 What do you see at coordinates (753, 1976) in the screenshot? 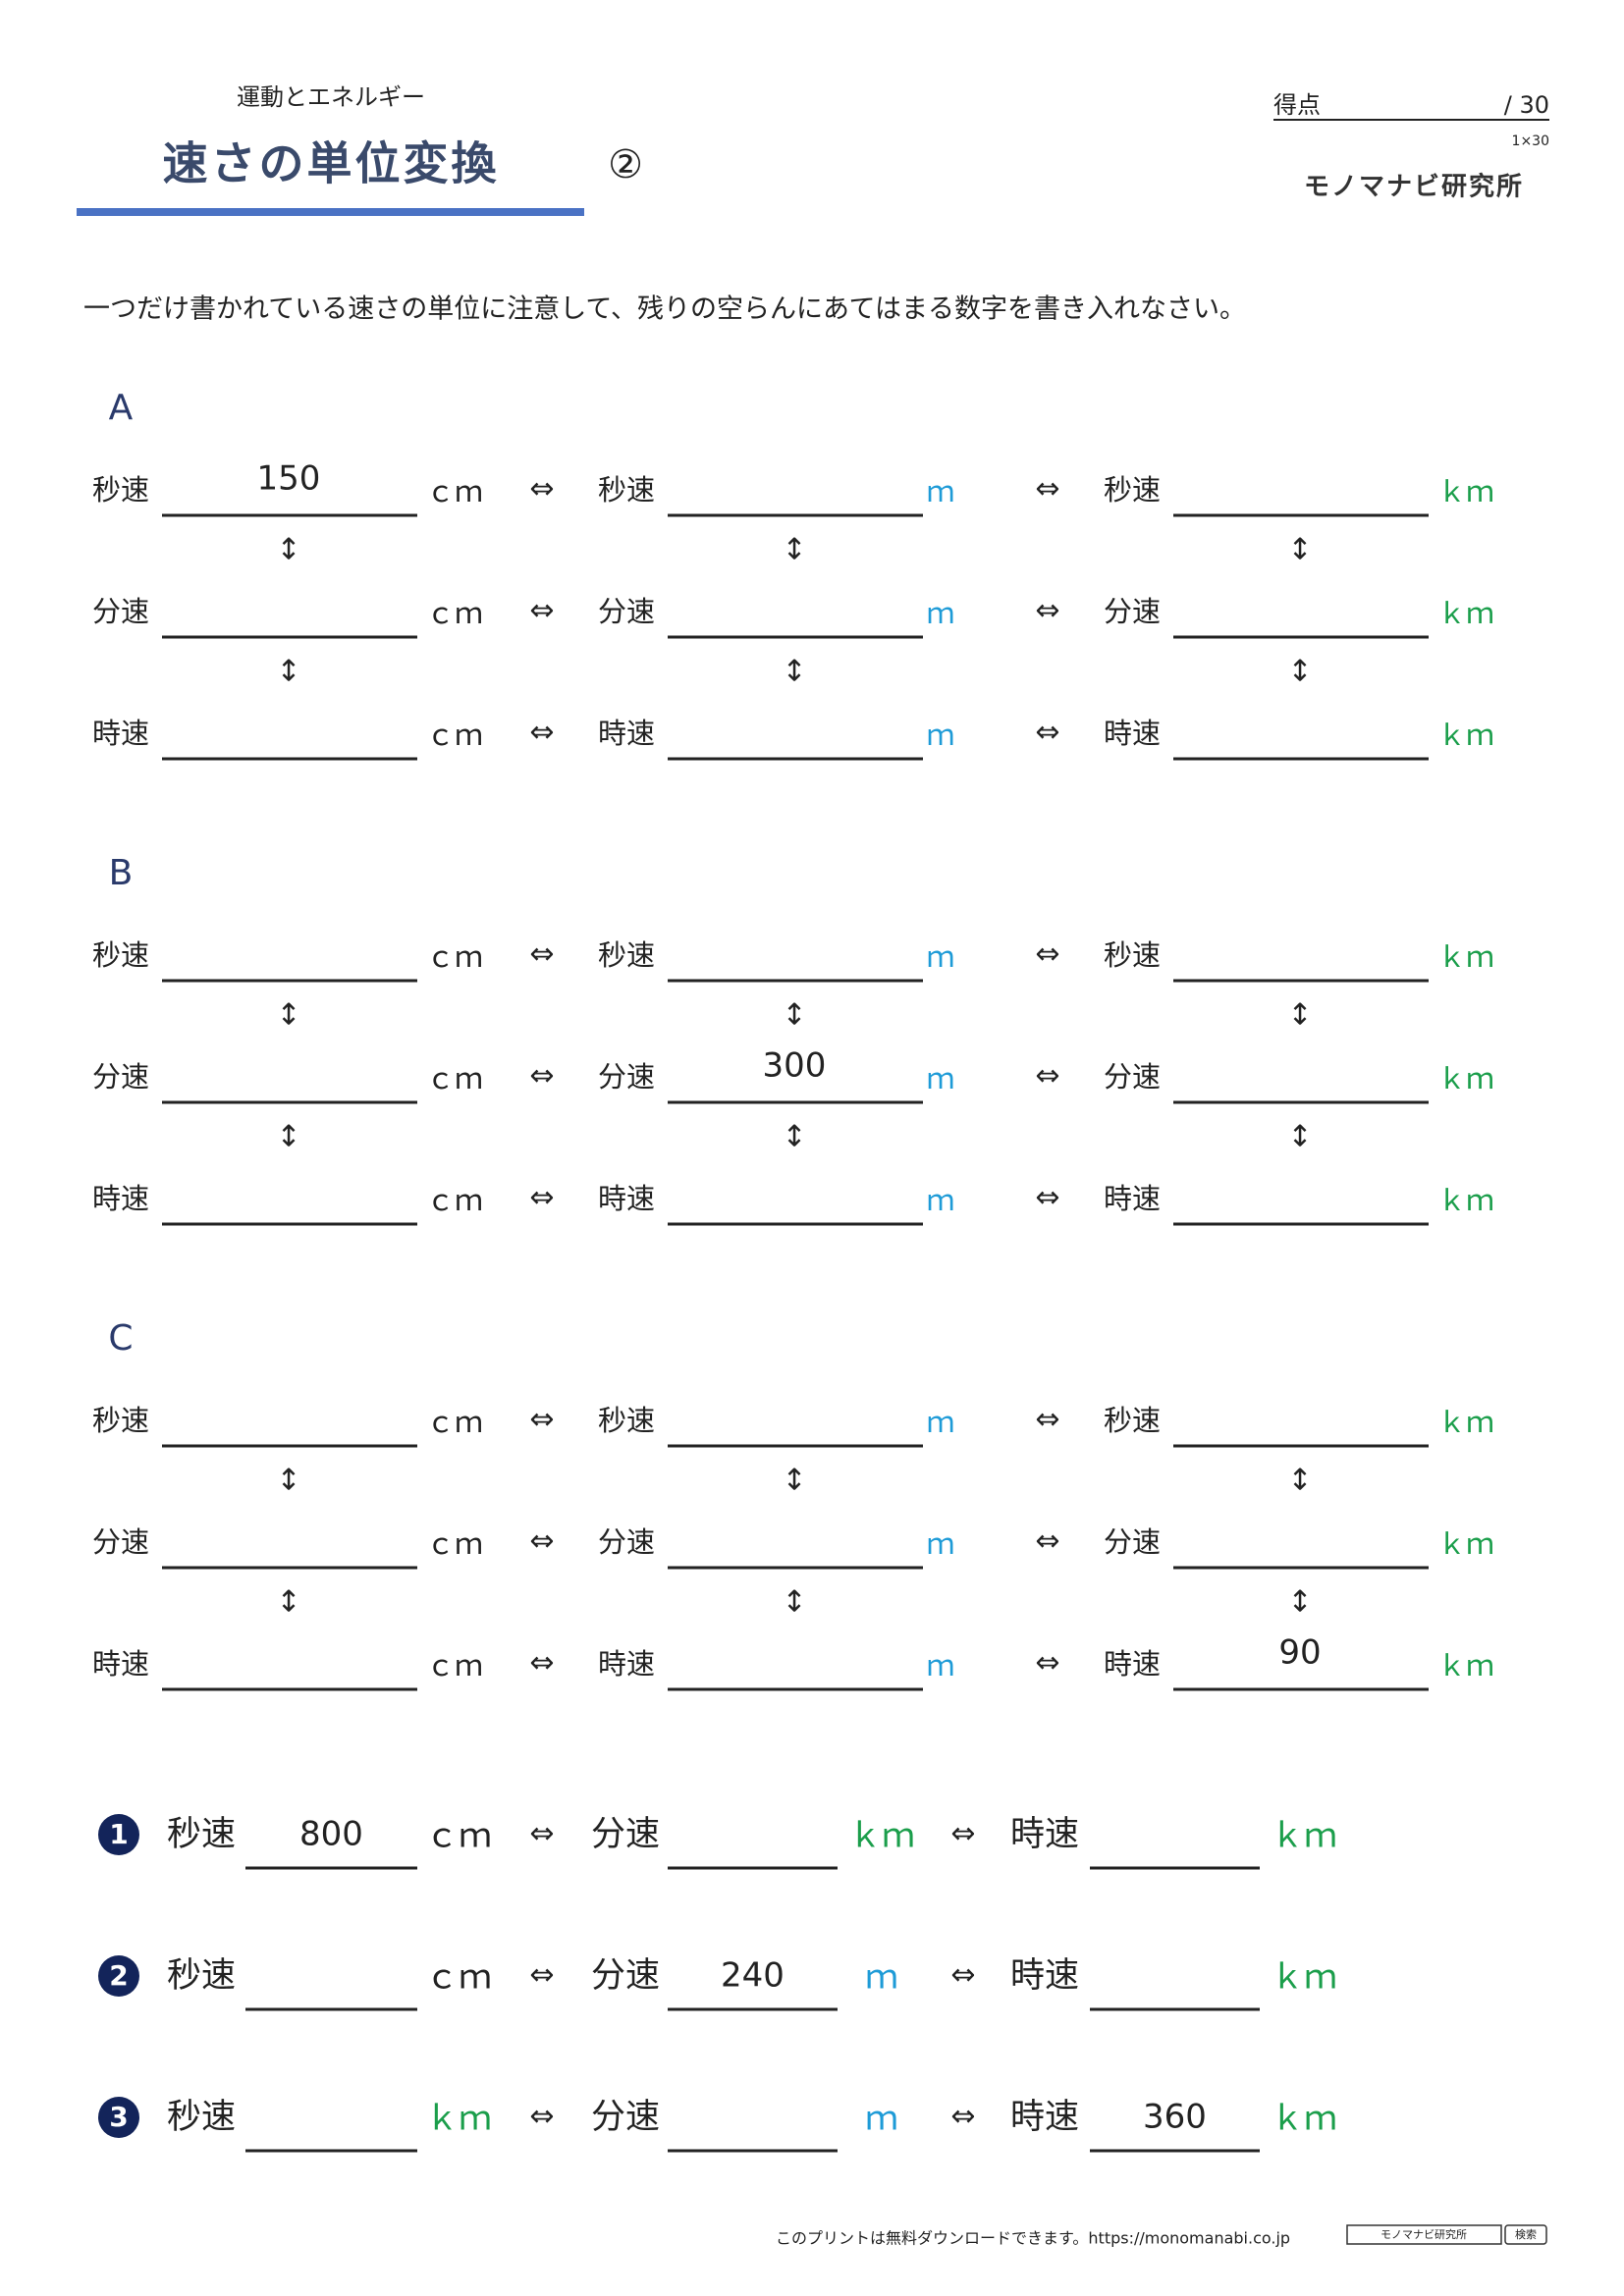
I see `given-value: 240` at bounding box center [753, 1976].